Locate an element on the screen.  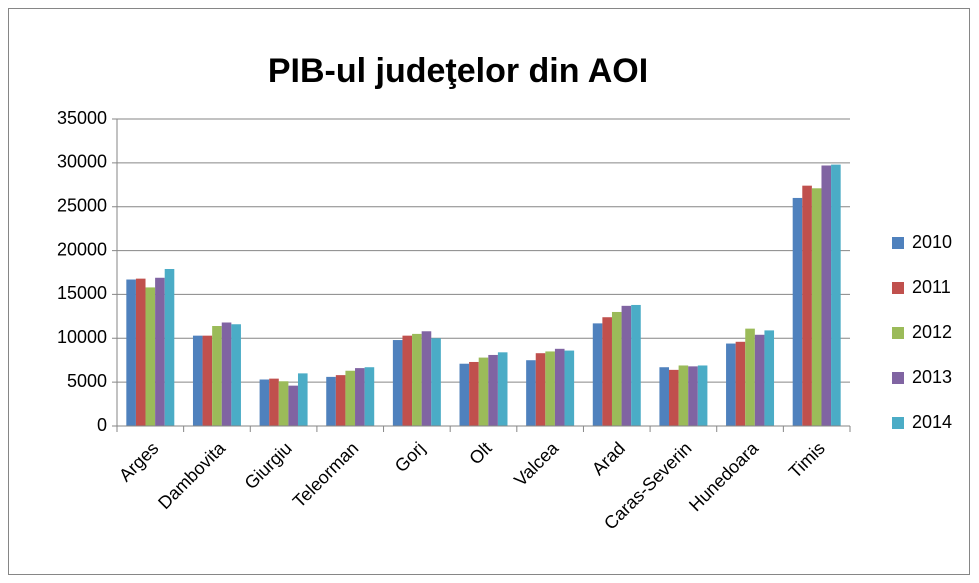
y-tick-label: 20000 is located at coordinates (82, 249).